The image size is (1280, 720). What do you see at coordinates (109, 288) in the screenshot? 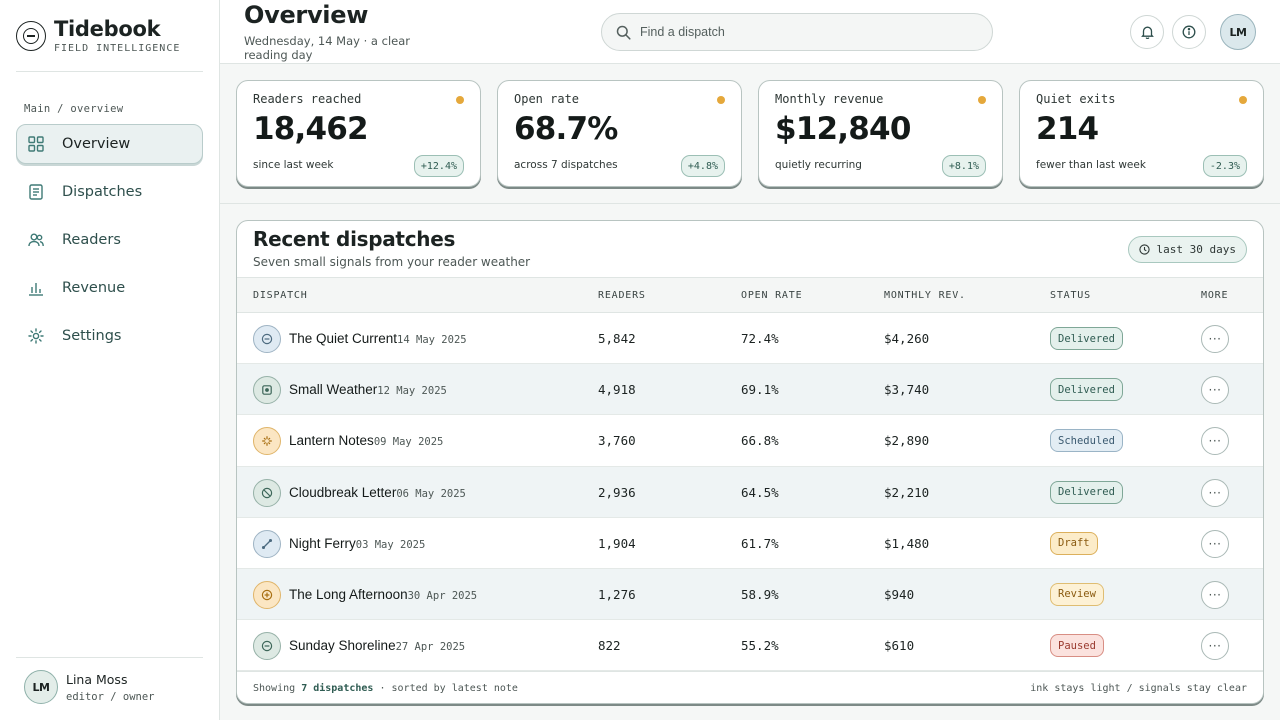
I see `sidebar-item-revenue: Revenue` at bounding box center [109, 288].